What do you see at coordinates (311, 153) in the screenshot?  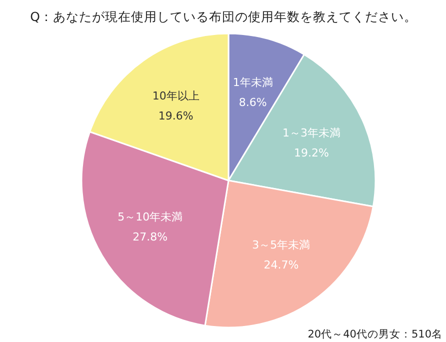 I see `data-label: 19.2%` at bounding box center [311, 153].